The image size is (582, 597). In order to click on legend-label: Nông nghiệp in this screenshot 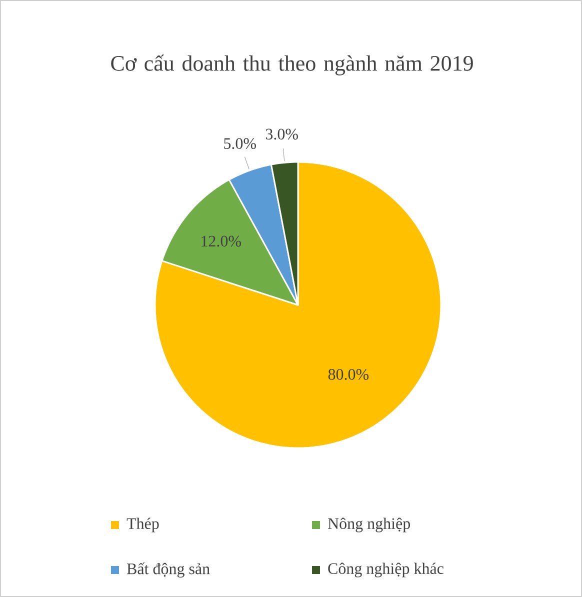, I will do `click(369, 525)`.